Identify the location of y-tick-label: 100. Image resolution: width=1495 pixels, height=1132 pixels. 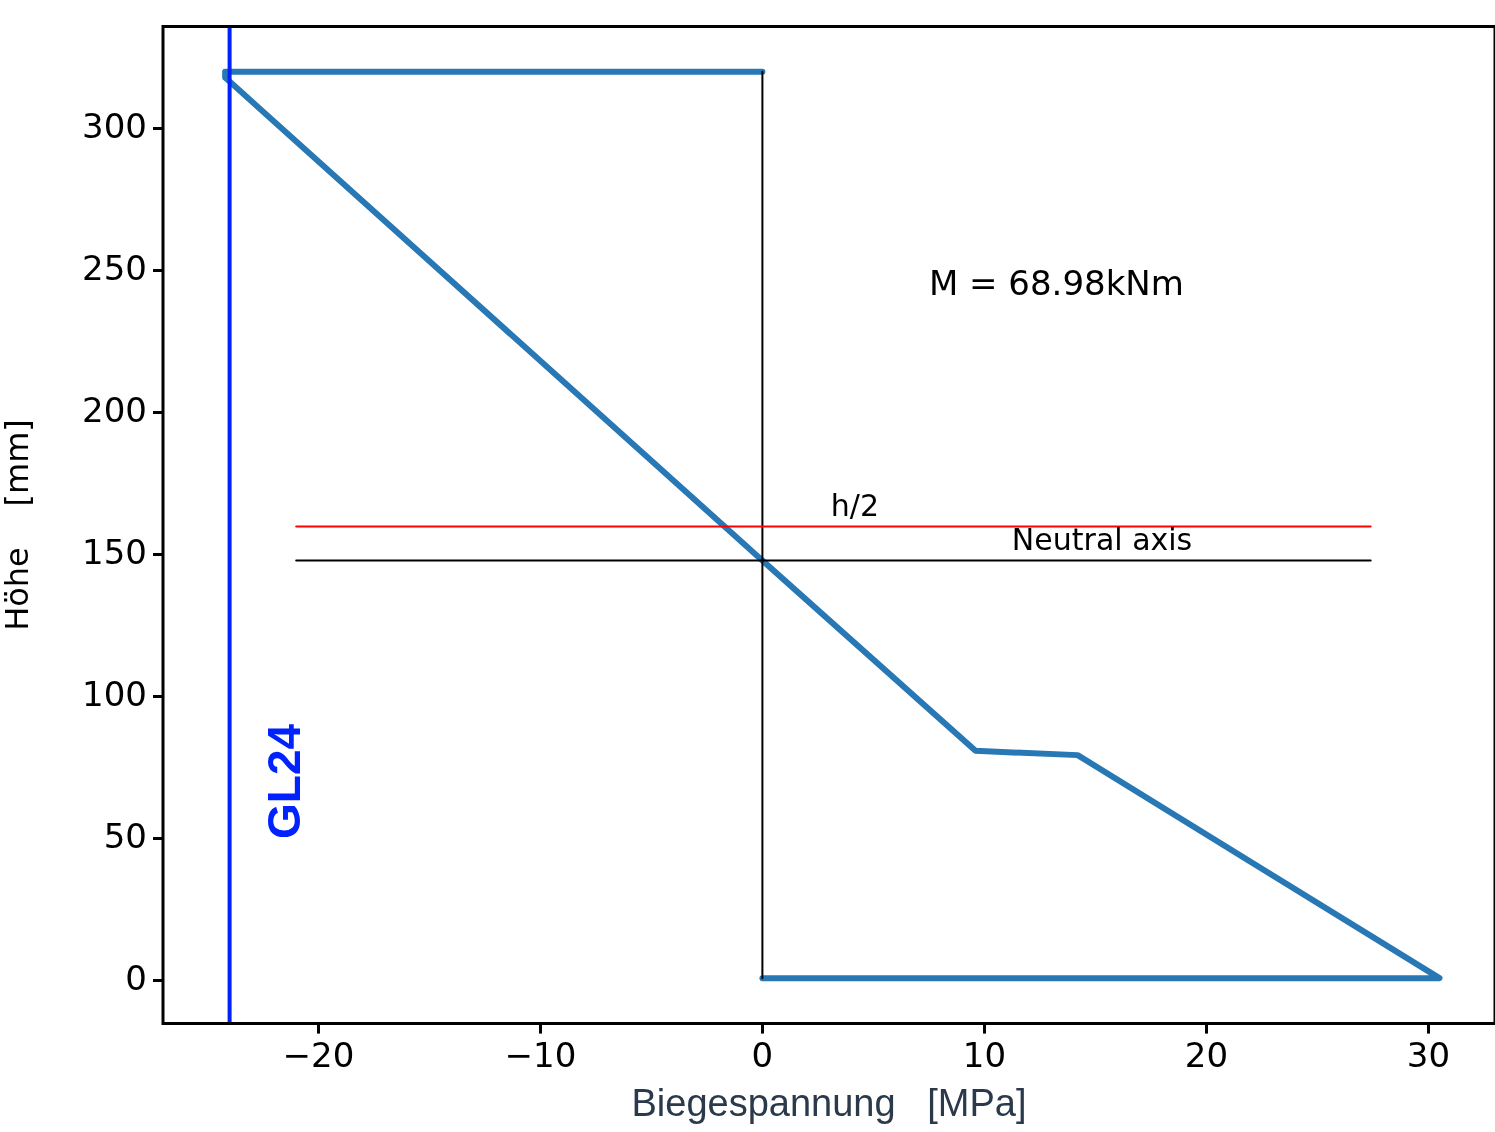
(114, 693).